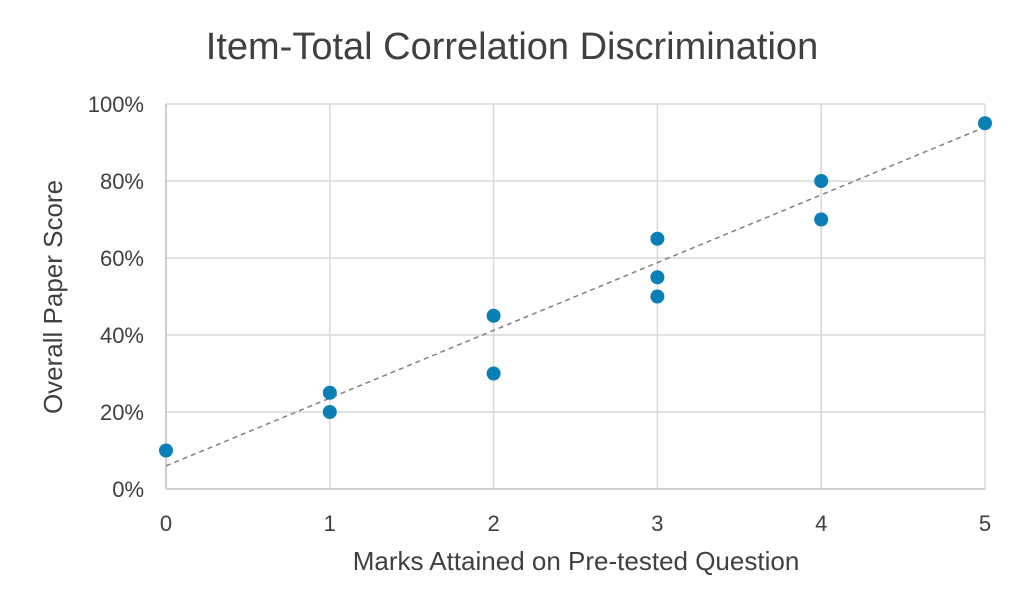  What do you see at coordinates (657, 523) in the screenshot?
I see `x-tick-label: 3` at bounding box center [657, 523].